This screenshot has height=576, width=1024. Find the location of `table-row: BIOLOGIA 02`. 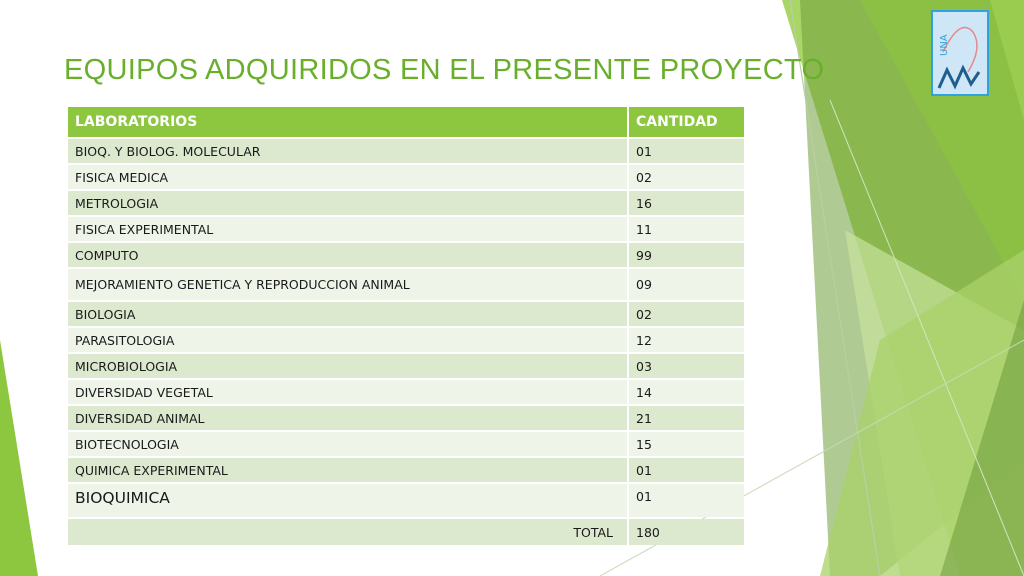

table-row: BIOLOGIA 02 is located at coordinates (406, 314).